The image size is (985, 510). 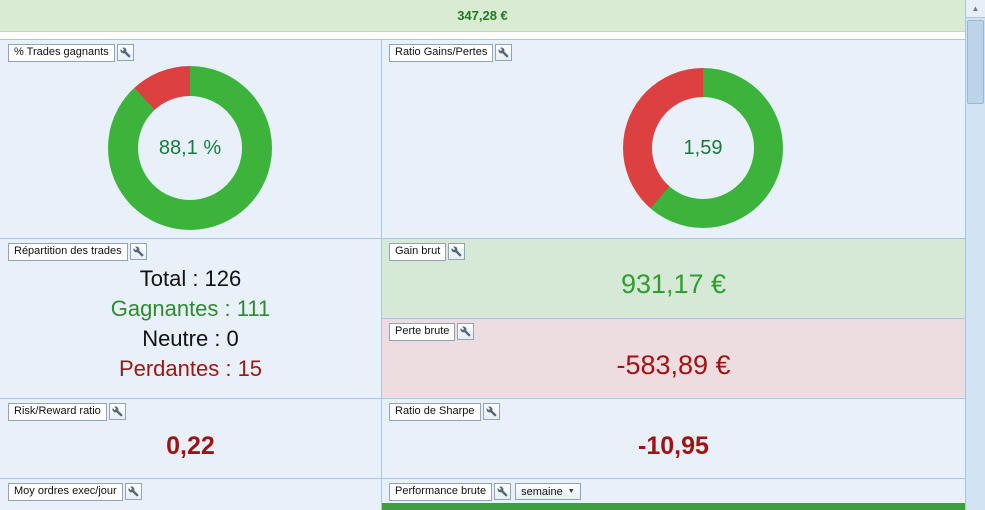 I want to click on gross-loss-value: -583,89 €, so click(x=673, y=365).